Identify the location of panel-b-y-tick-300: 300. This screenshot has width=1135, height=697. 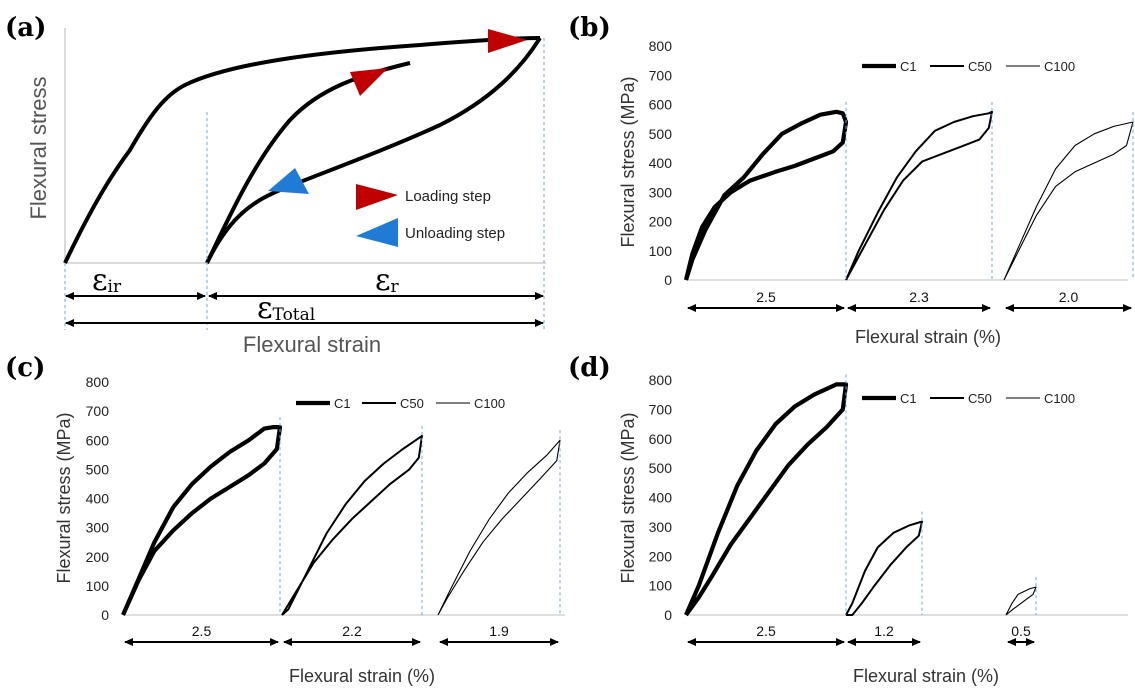
(661, 192).